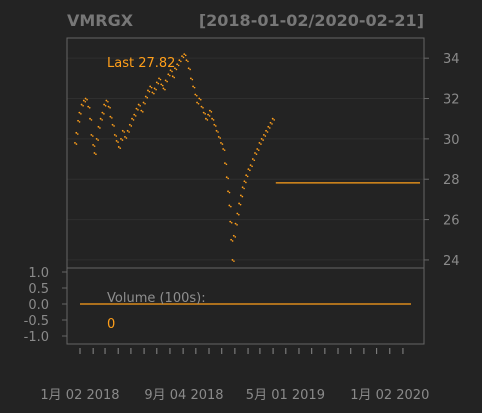 Image resolution: width=482 pixels, height=413 pixels. What do you see at coordinates (451, 180) in the screenshot?
I see `price-y-tick-label: 28` at bounding box center [451, 180].